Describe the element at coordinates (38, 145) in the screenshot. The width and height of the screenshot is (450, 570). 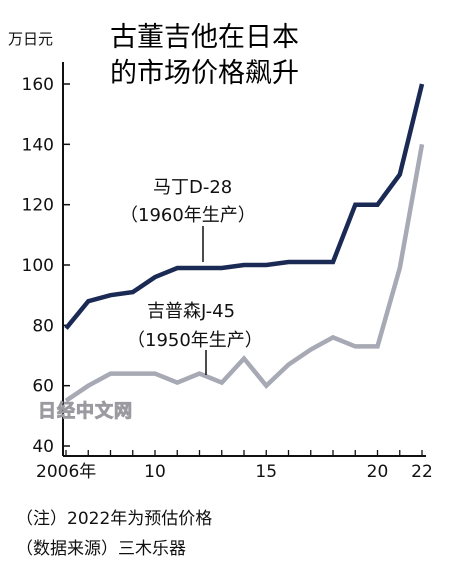
I see `y-tick-label: 140` at that location.